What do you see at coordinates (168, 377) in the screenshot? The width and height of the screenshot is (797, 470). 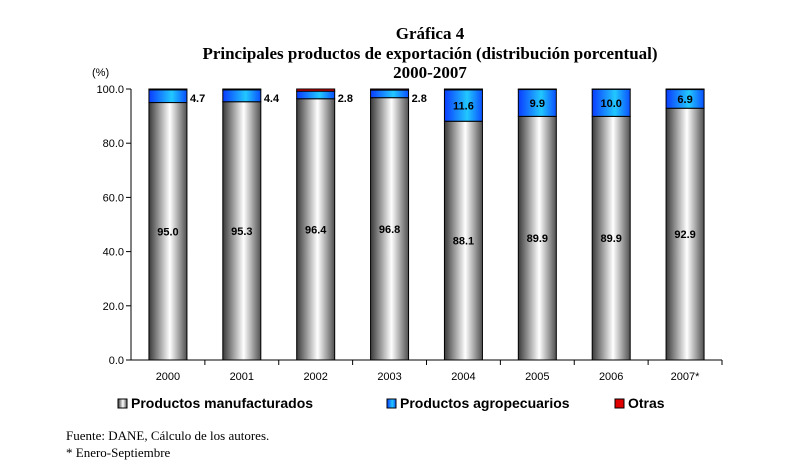 I see `x-tick-label: 2000` at bounding box center [168, 377].